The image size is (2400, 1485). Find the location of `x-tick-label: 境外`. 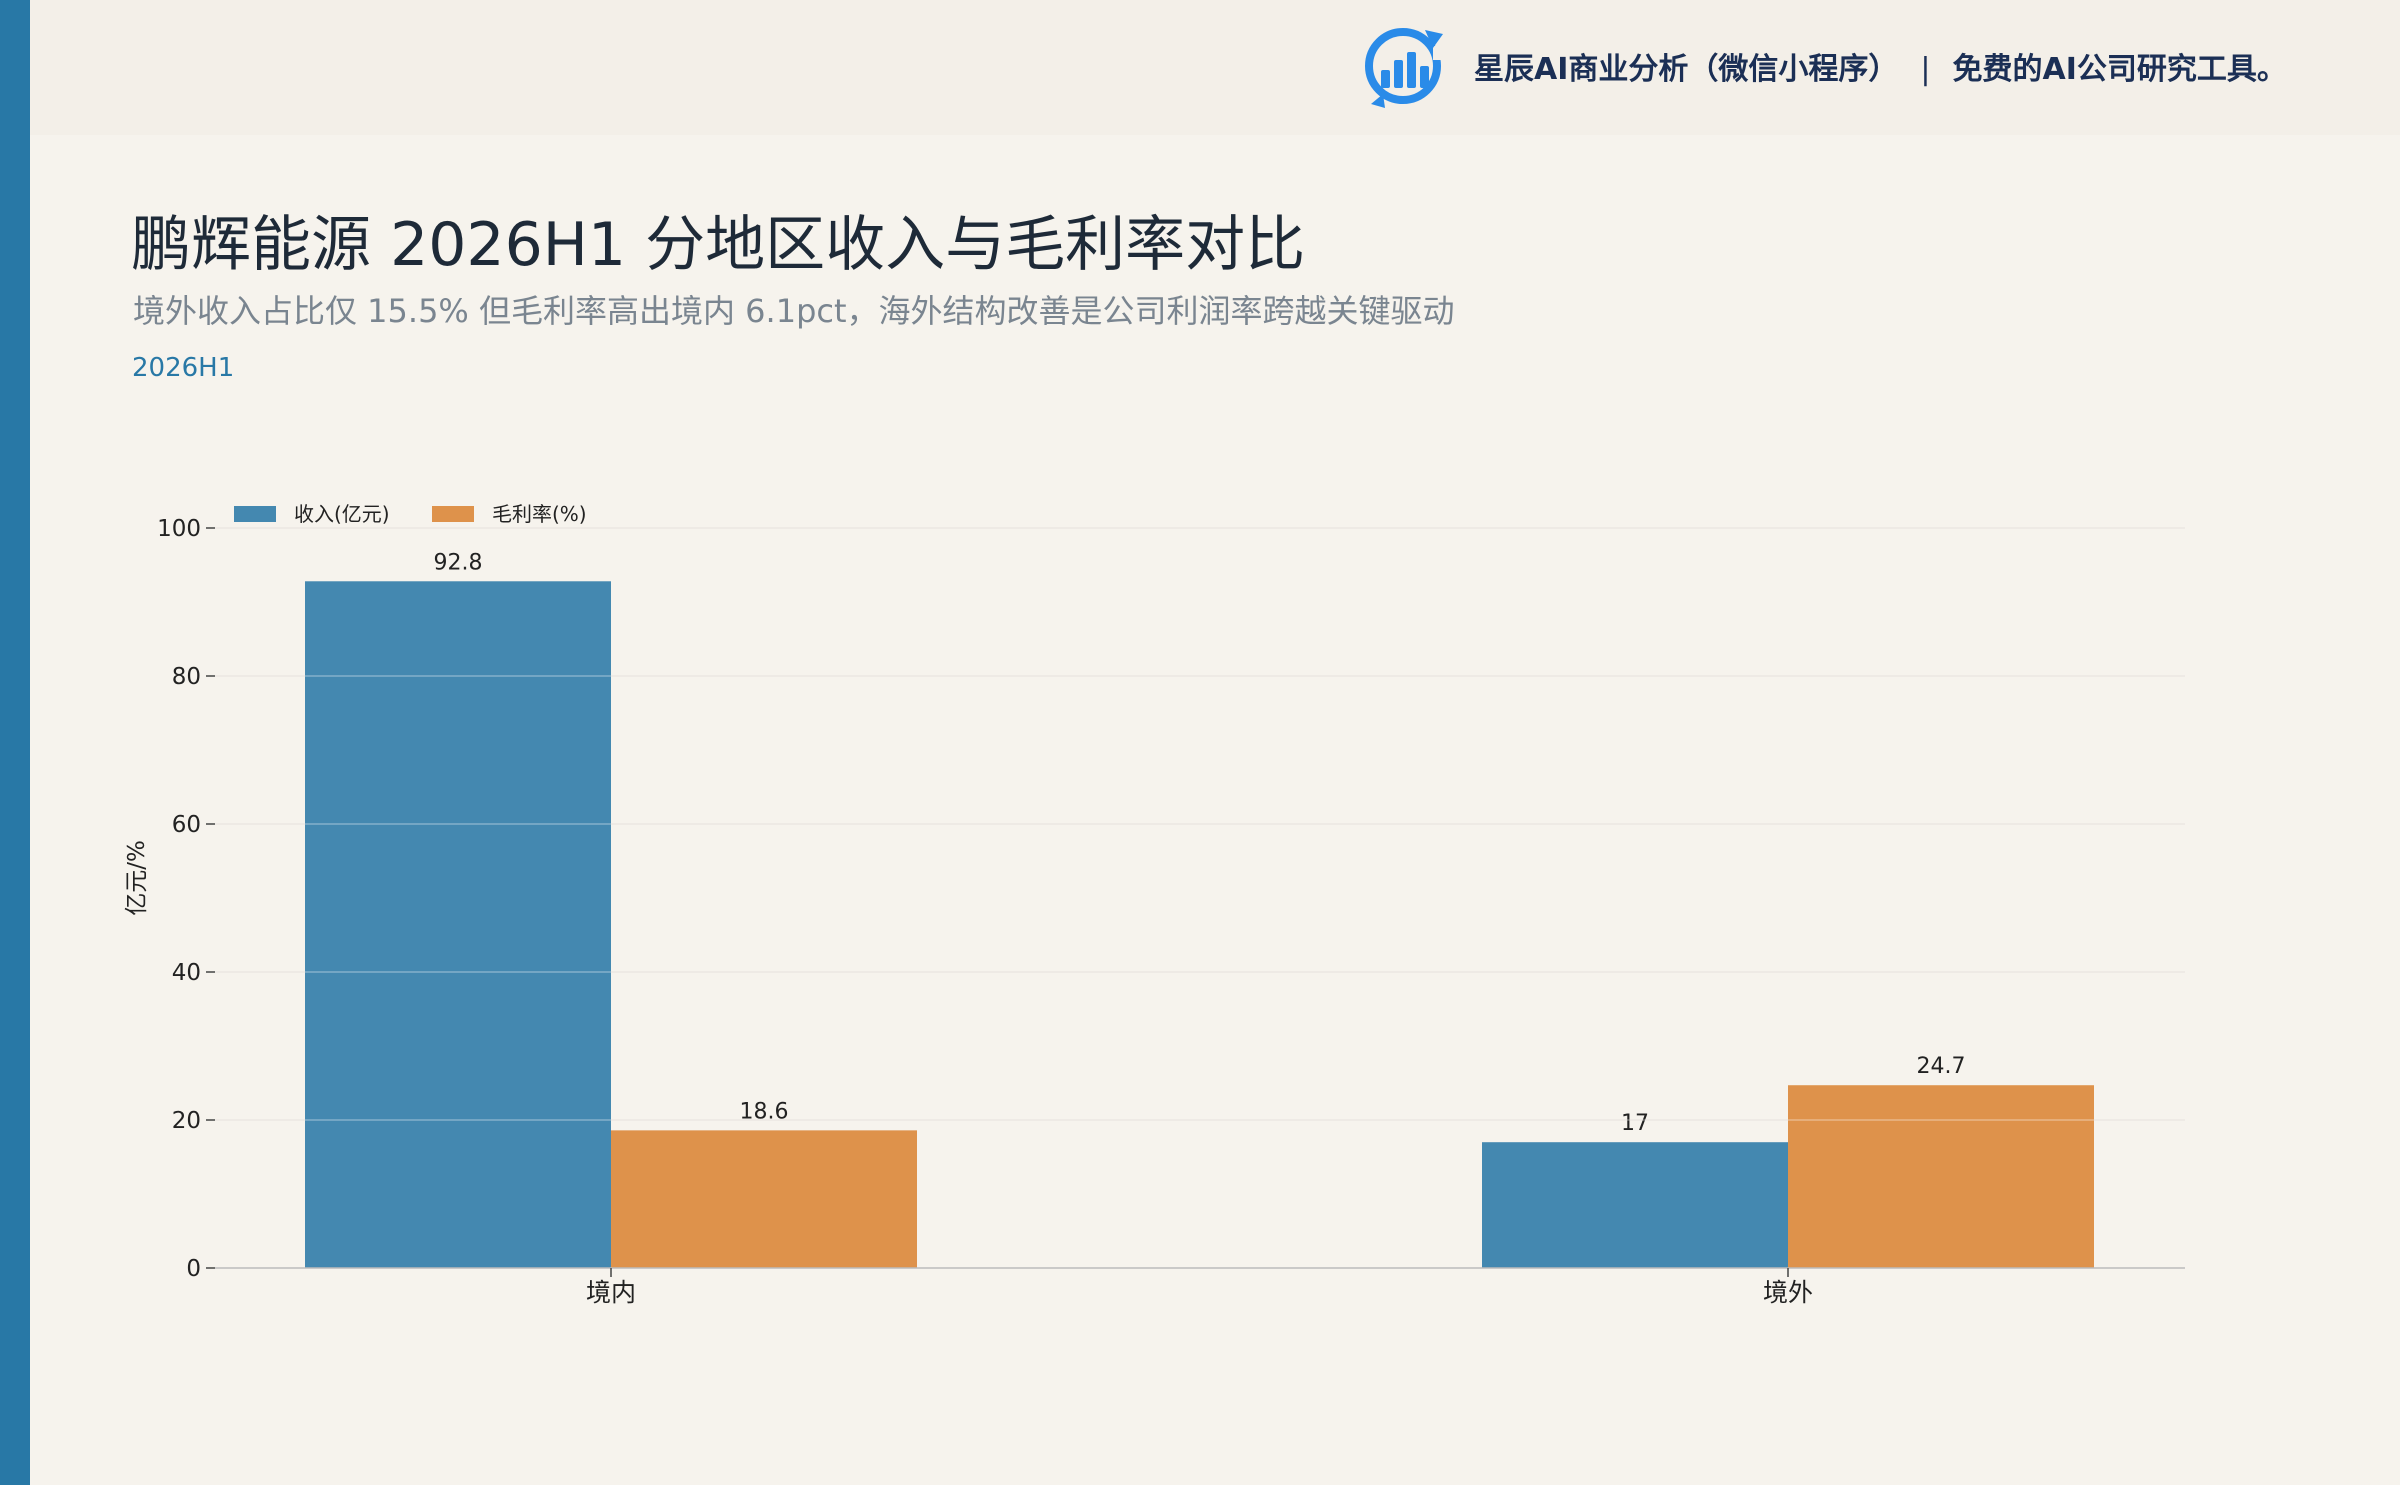

x-tick-label: 境外 is located at coordinates (1788, 1292).